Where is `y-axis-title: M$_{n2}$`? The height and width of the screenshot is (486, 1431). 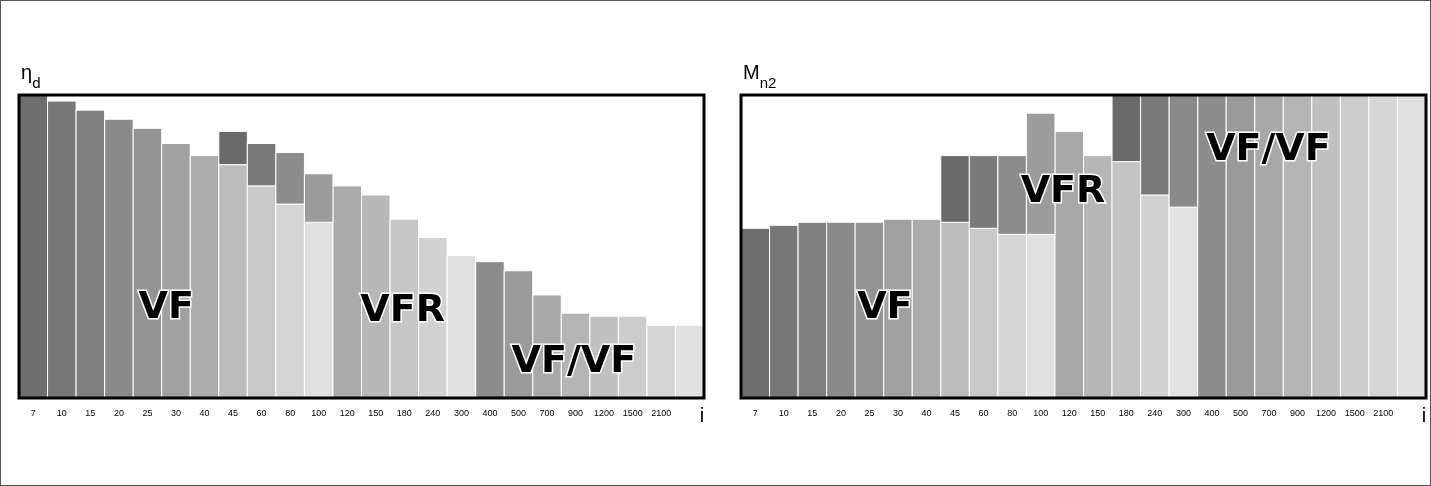
y-axis-title: M$_{n2}$ is located at coordinates (760, 76).